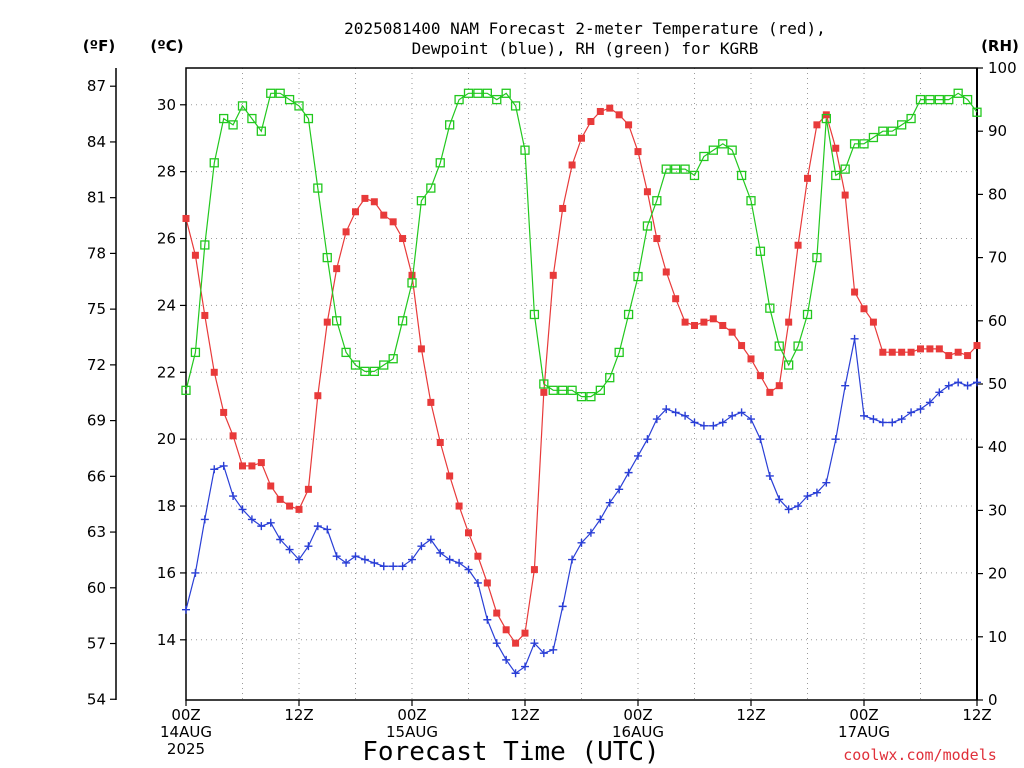 The image size is (1024, 768). What do you see at coordinates (96, 86) in the screenshot?
I see `fahrenheit-tick-label: 87` at bounding box center [96, 86].